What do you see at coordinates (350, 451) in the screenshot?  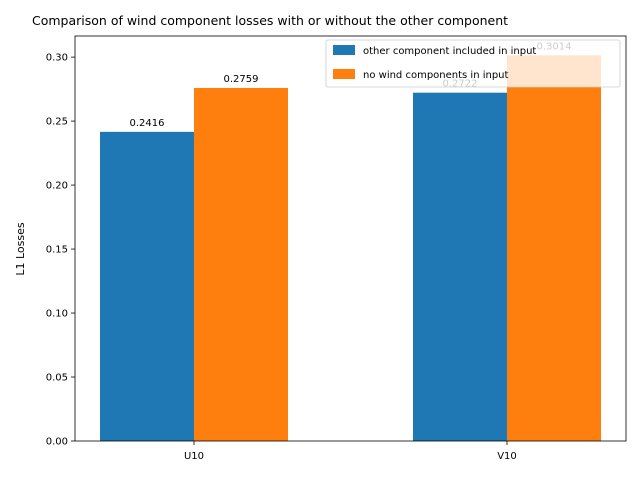 I see `x-axis: U10 V10` at bounding box center [350, 451].